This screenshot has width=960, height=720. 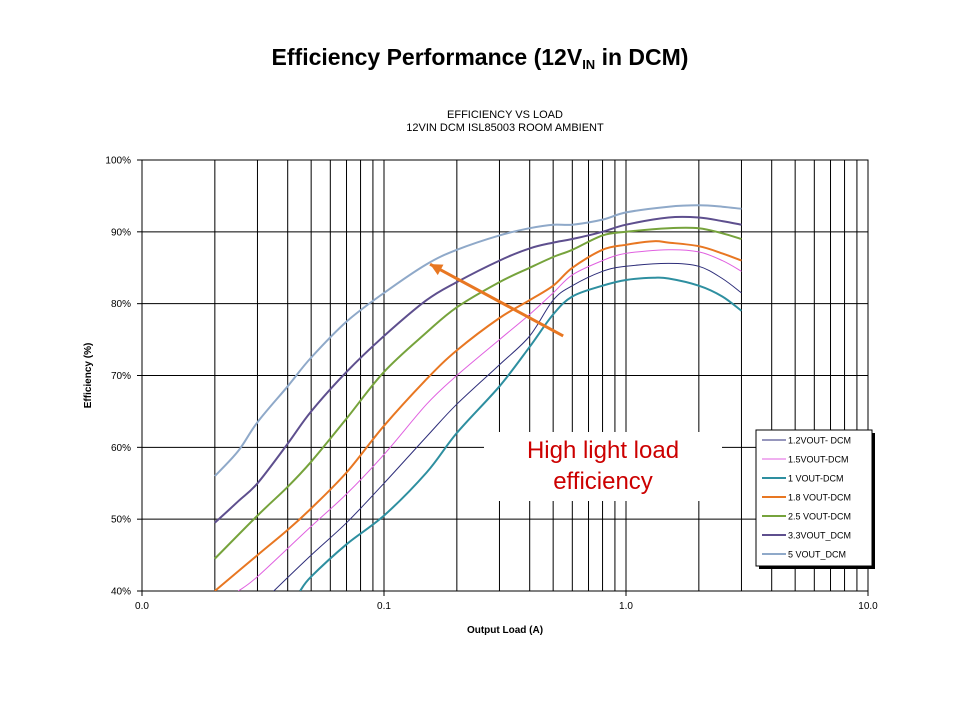 I want to click on callout-arrow-line, so click(x=496, y=300).